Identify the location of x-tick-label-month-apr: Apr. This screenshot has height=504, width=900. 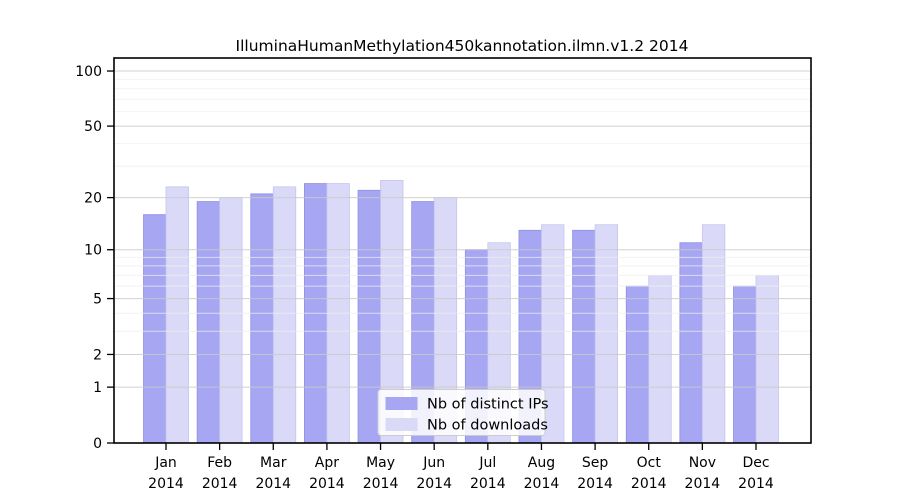
(327, 463).